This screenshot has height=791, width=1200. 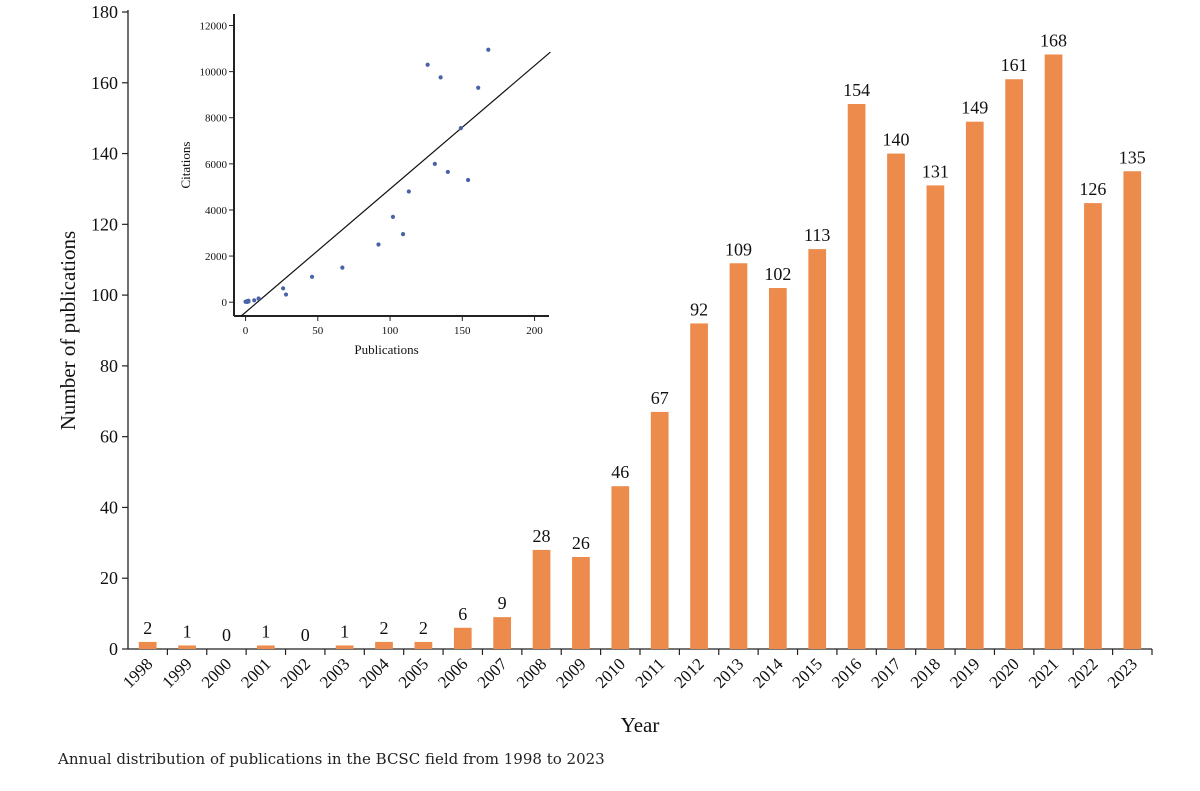 I want to click on inset-x-tick-label: 100, so click(x=390, y=331).